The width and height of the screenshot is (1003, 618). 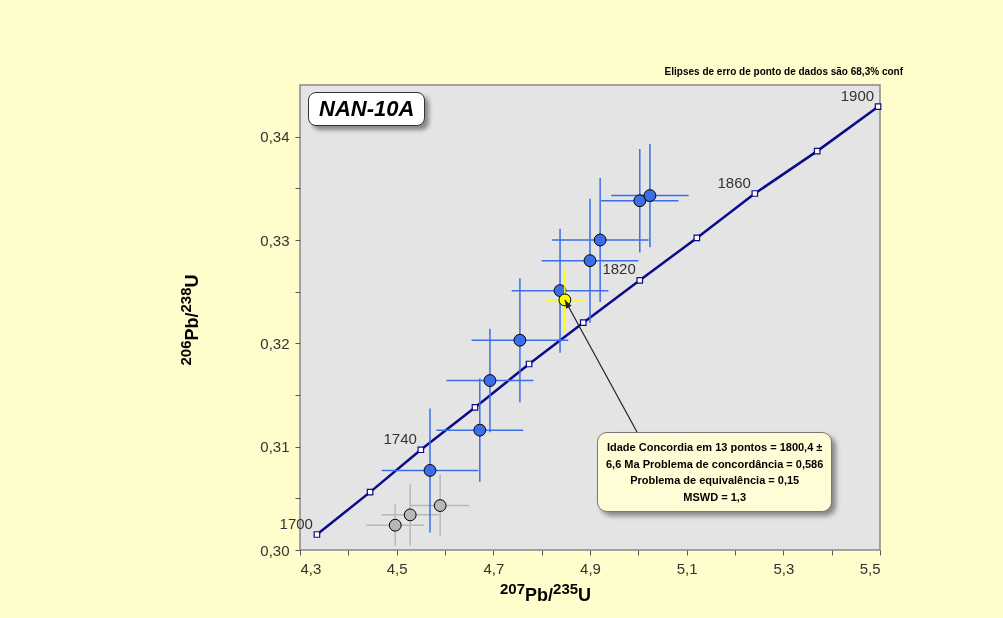 I want to click on x-tick-label: 5,1, so click(x=687, y=568).